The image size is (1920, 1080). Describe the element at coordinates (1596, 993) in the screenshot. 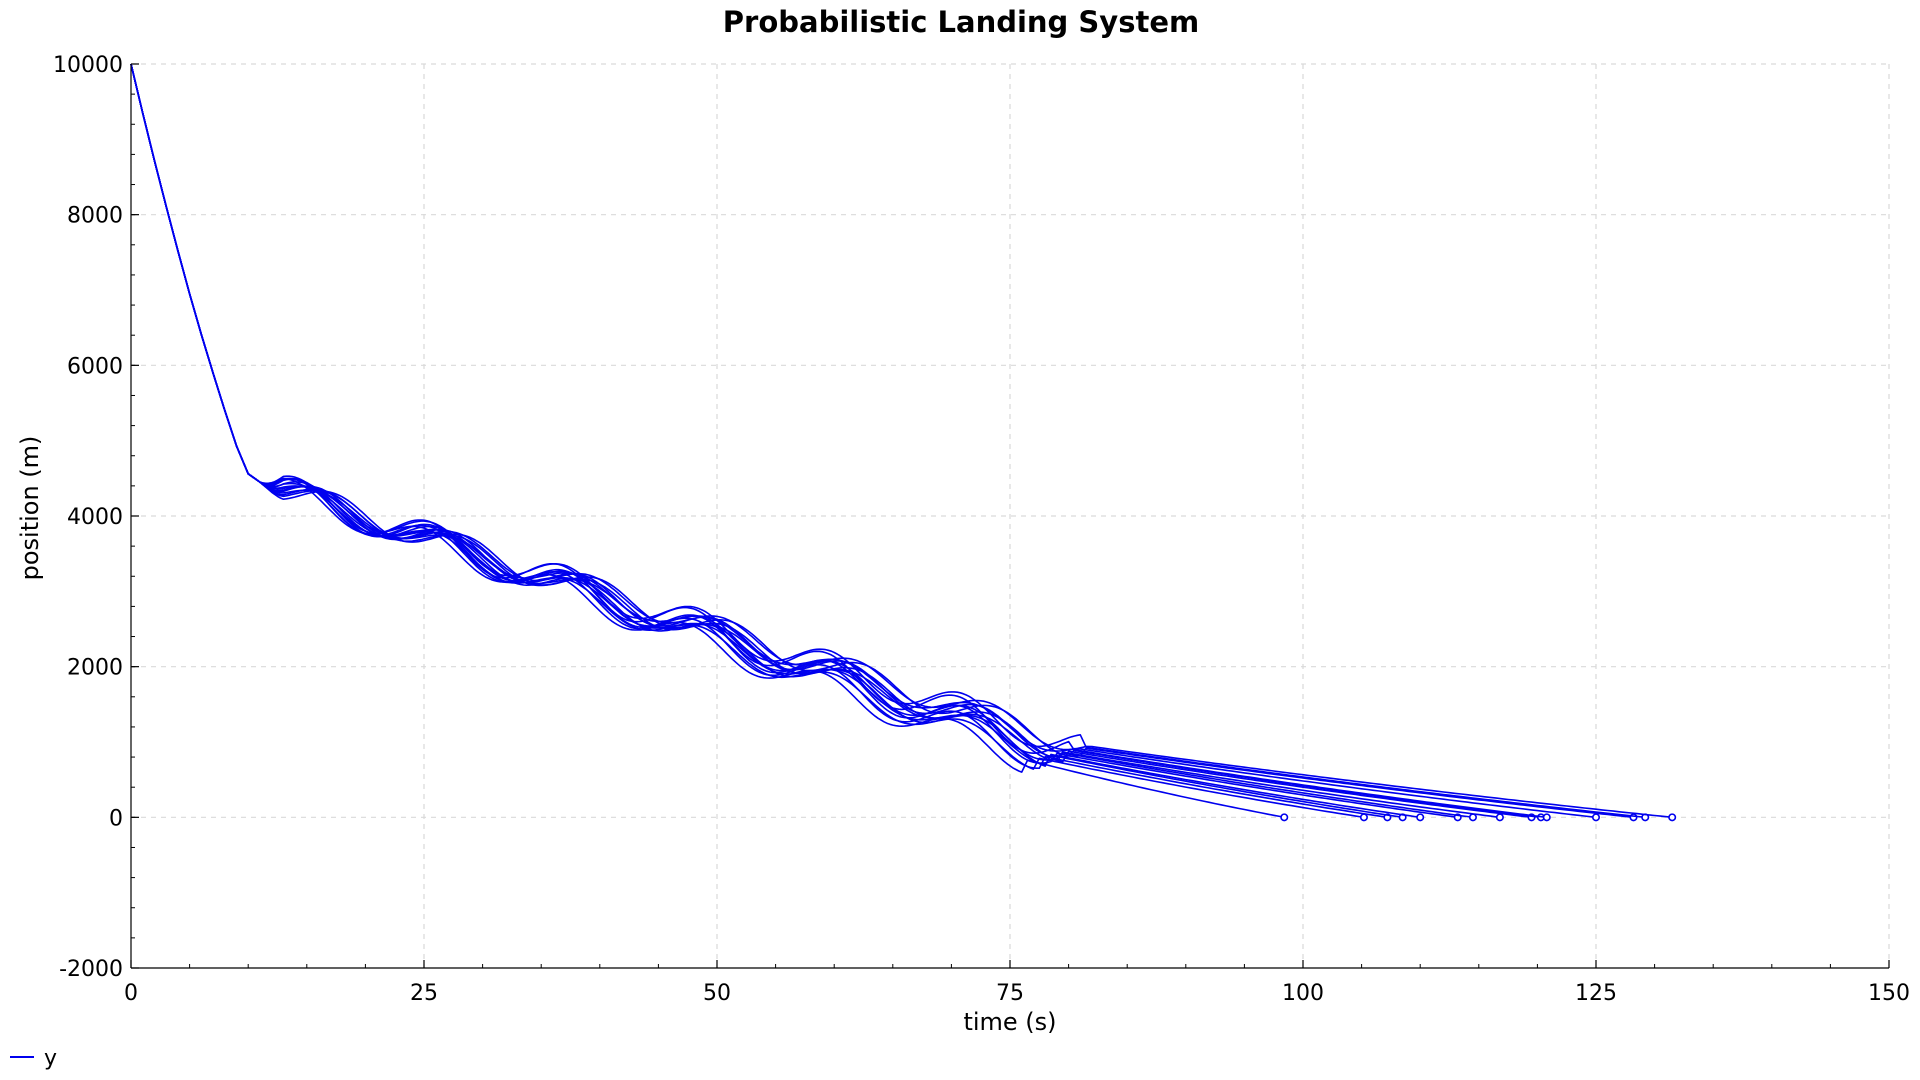

I see `x-tick-label: 125` at that location.